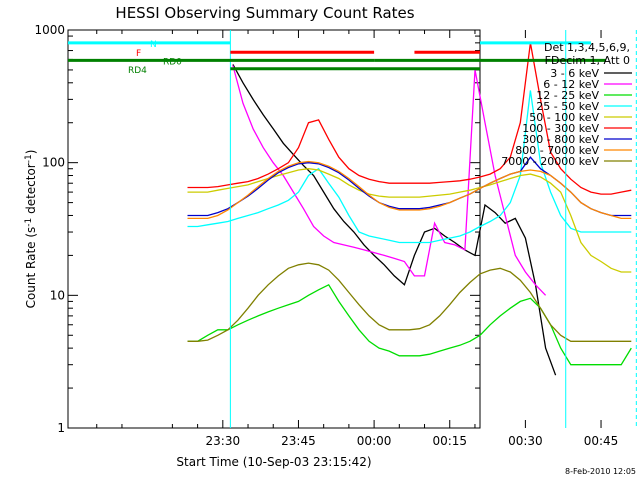  What do you see at coordinates (57, 295) in the screenshot?
I see `y-tick-label: 10` at bounding box center [57, 295].